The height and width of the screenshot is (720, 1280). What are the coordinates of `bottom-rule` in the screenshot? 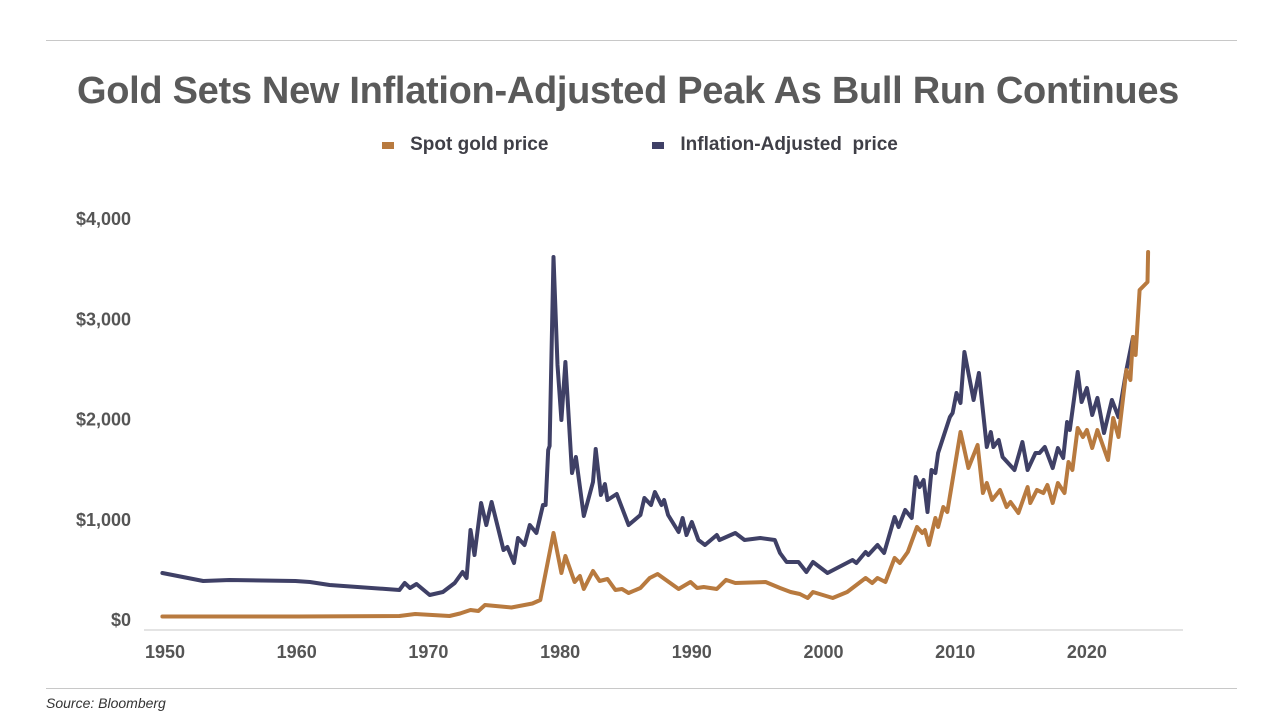 It's located at (641, 688).